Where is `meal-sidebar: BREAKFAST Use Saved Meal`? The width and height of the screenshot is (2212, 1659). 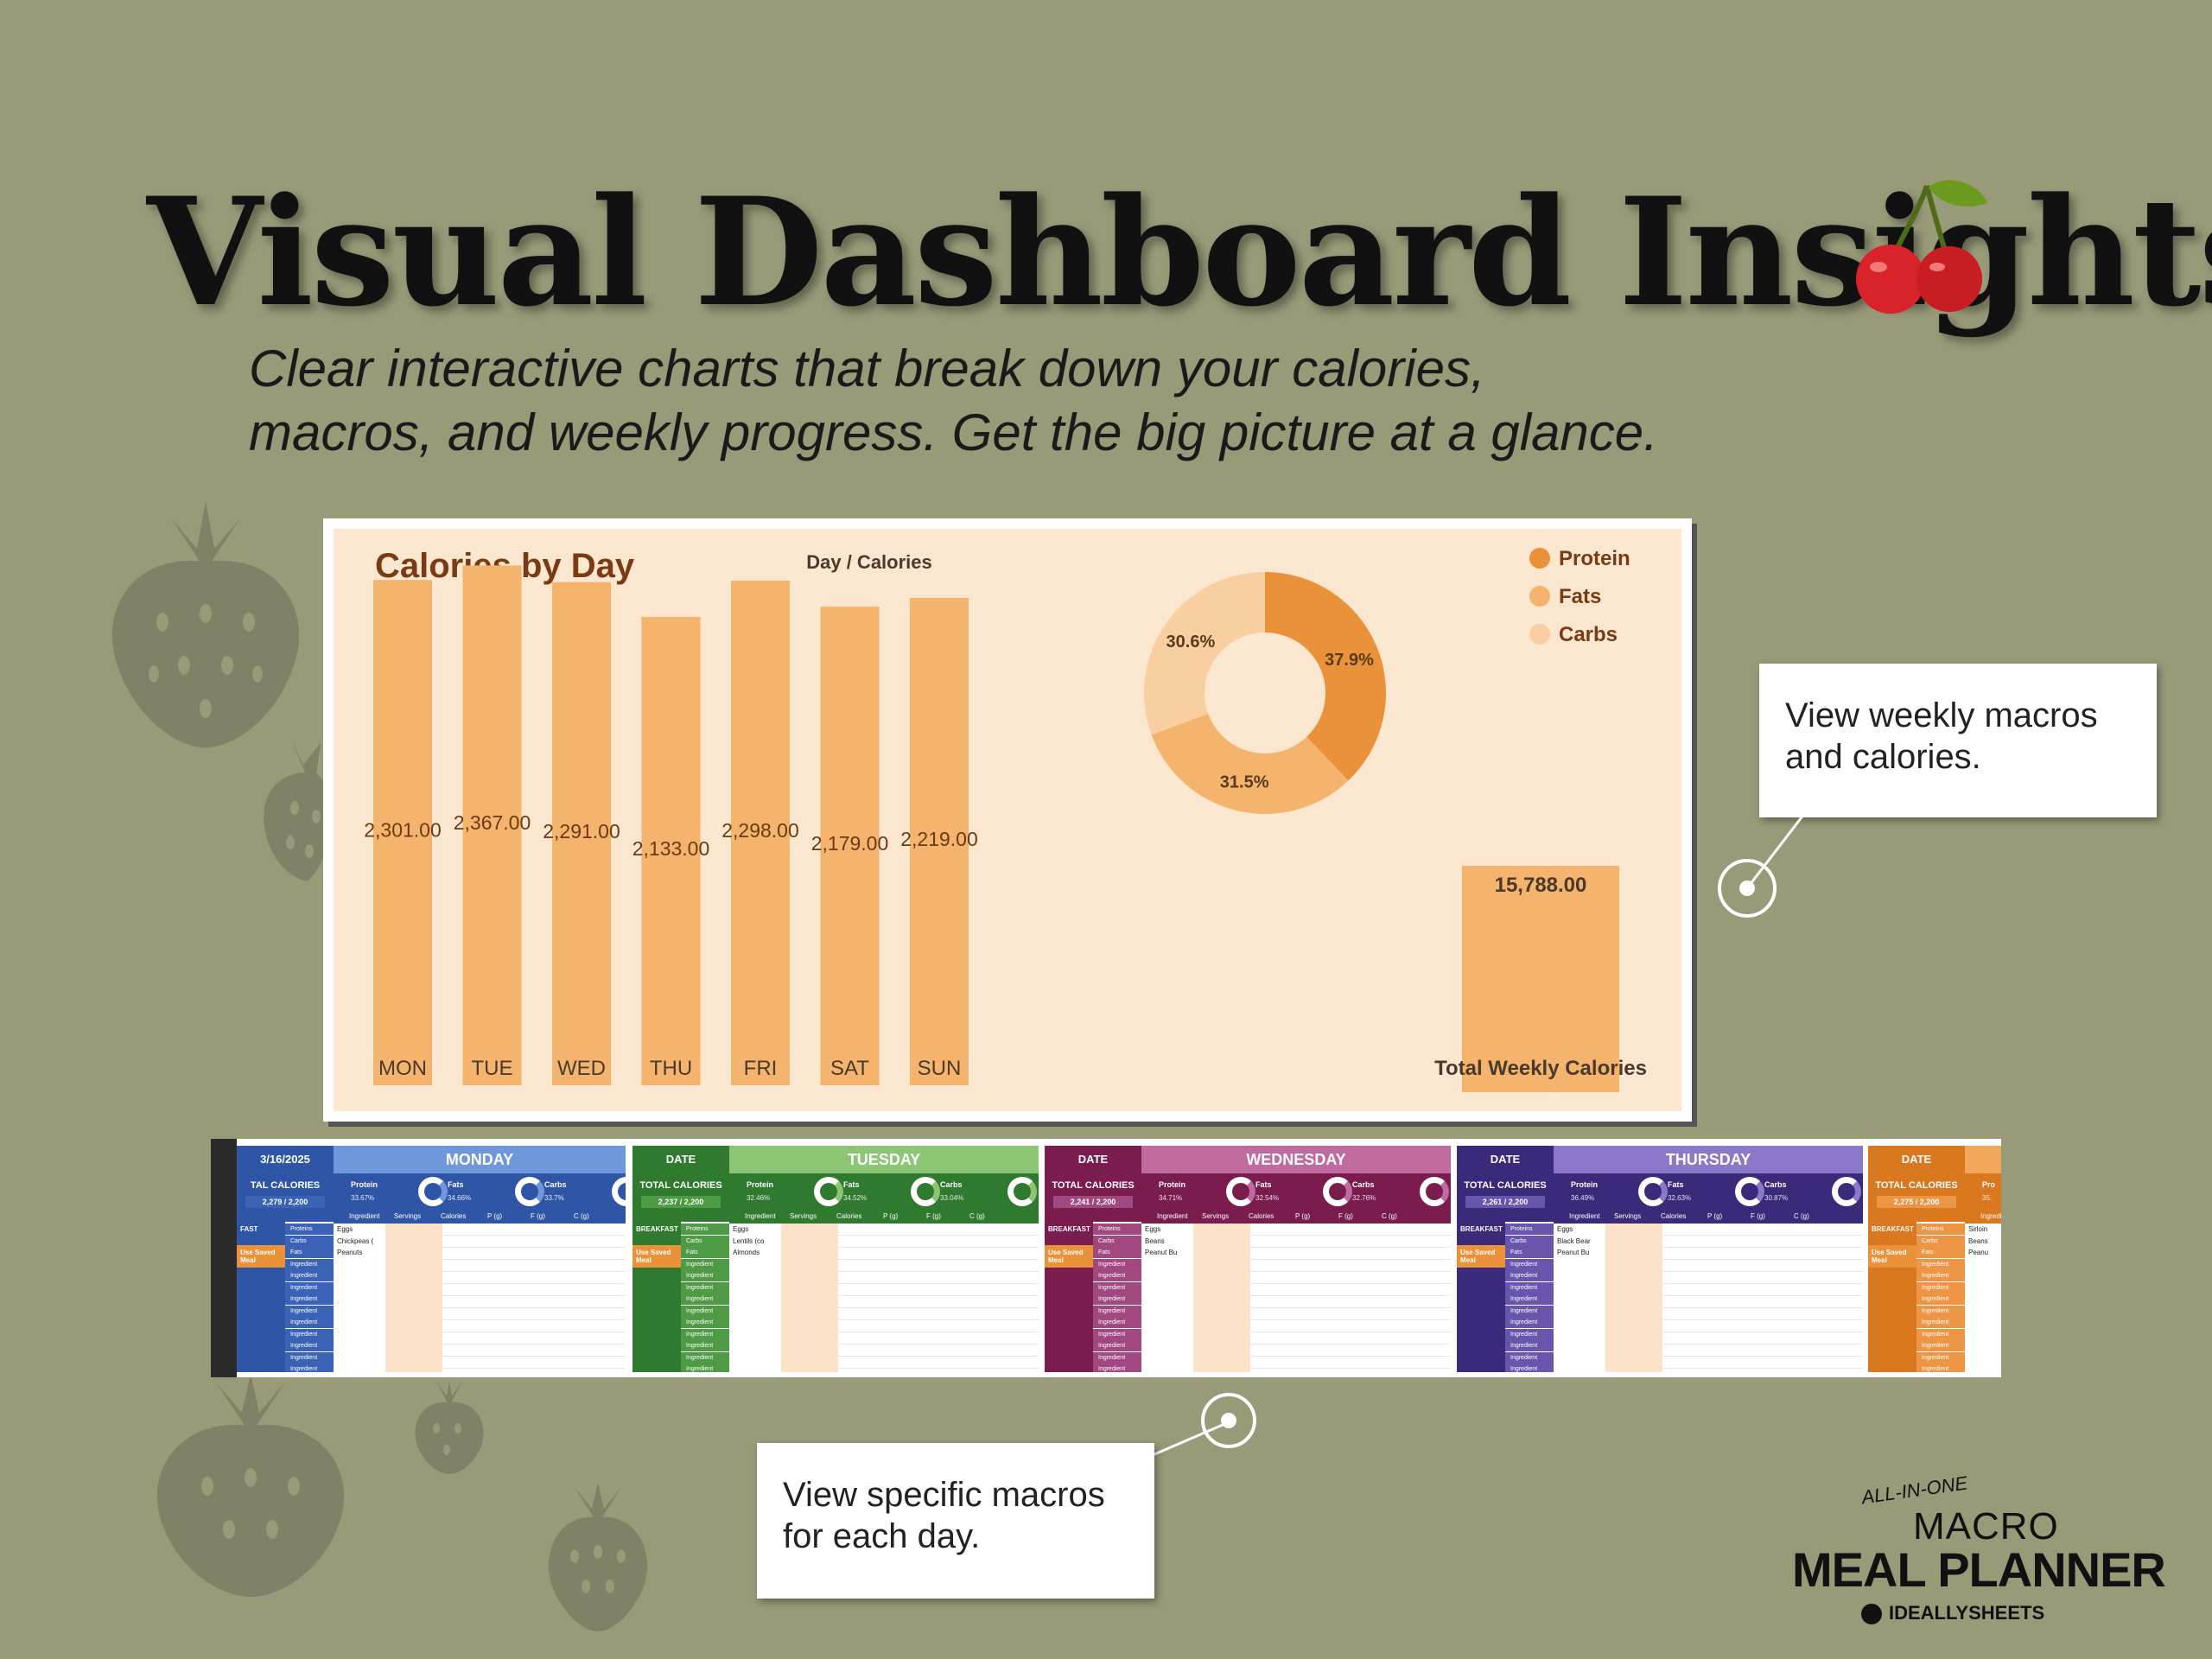
meal-sidebar: BREAKFAST Use Saved Meal is located at coordinates (1069, 1297).